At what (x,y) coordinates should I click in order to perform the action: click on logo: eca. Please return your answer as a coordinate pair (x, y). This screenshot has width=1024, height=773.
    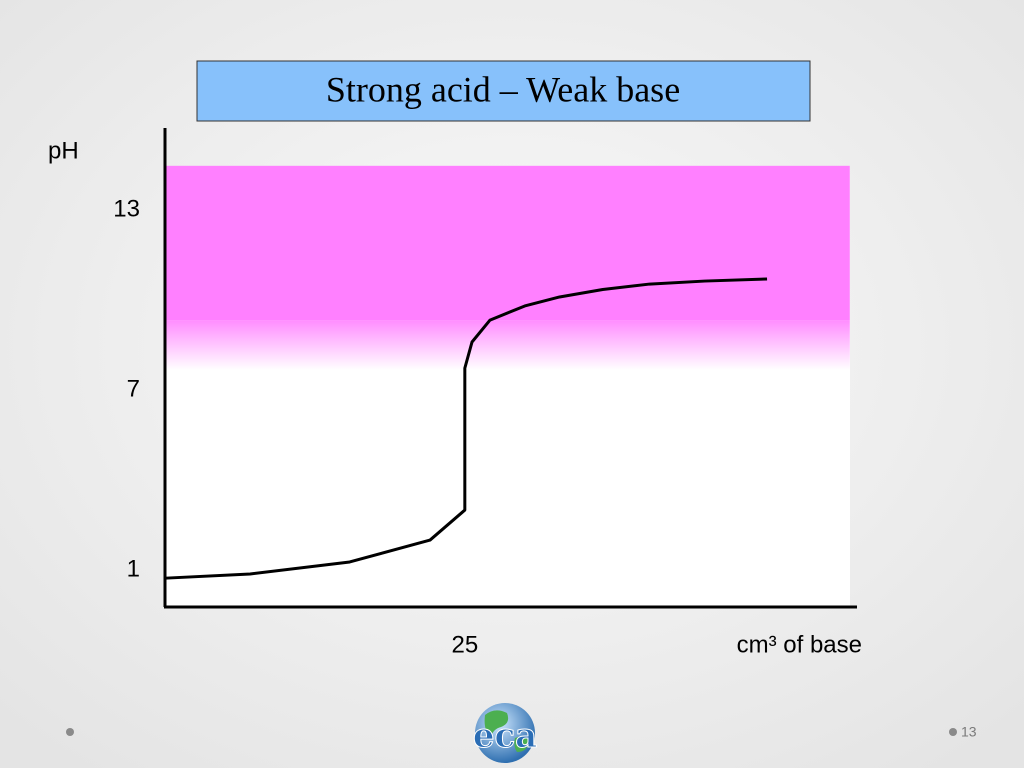
    Looking at the image, I should click on (505, 733).